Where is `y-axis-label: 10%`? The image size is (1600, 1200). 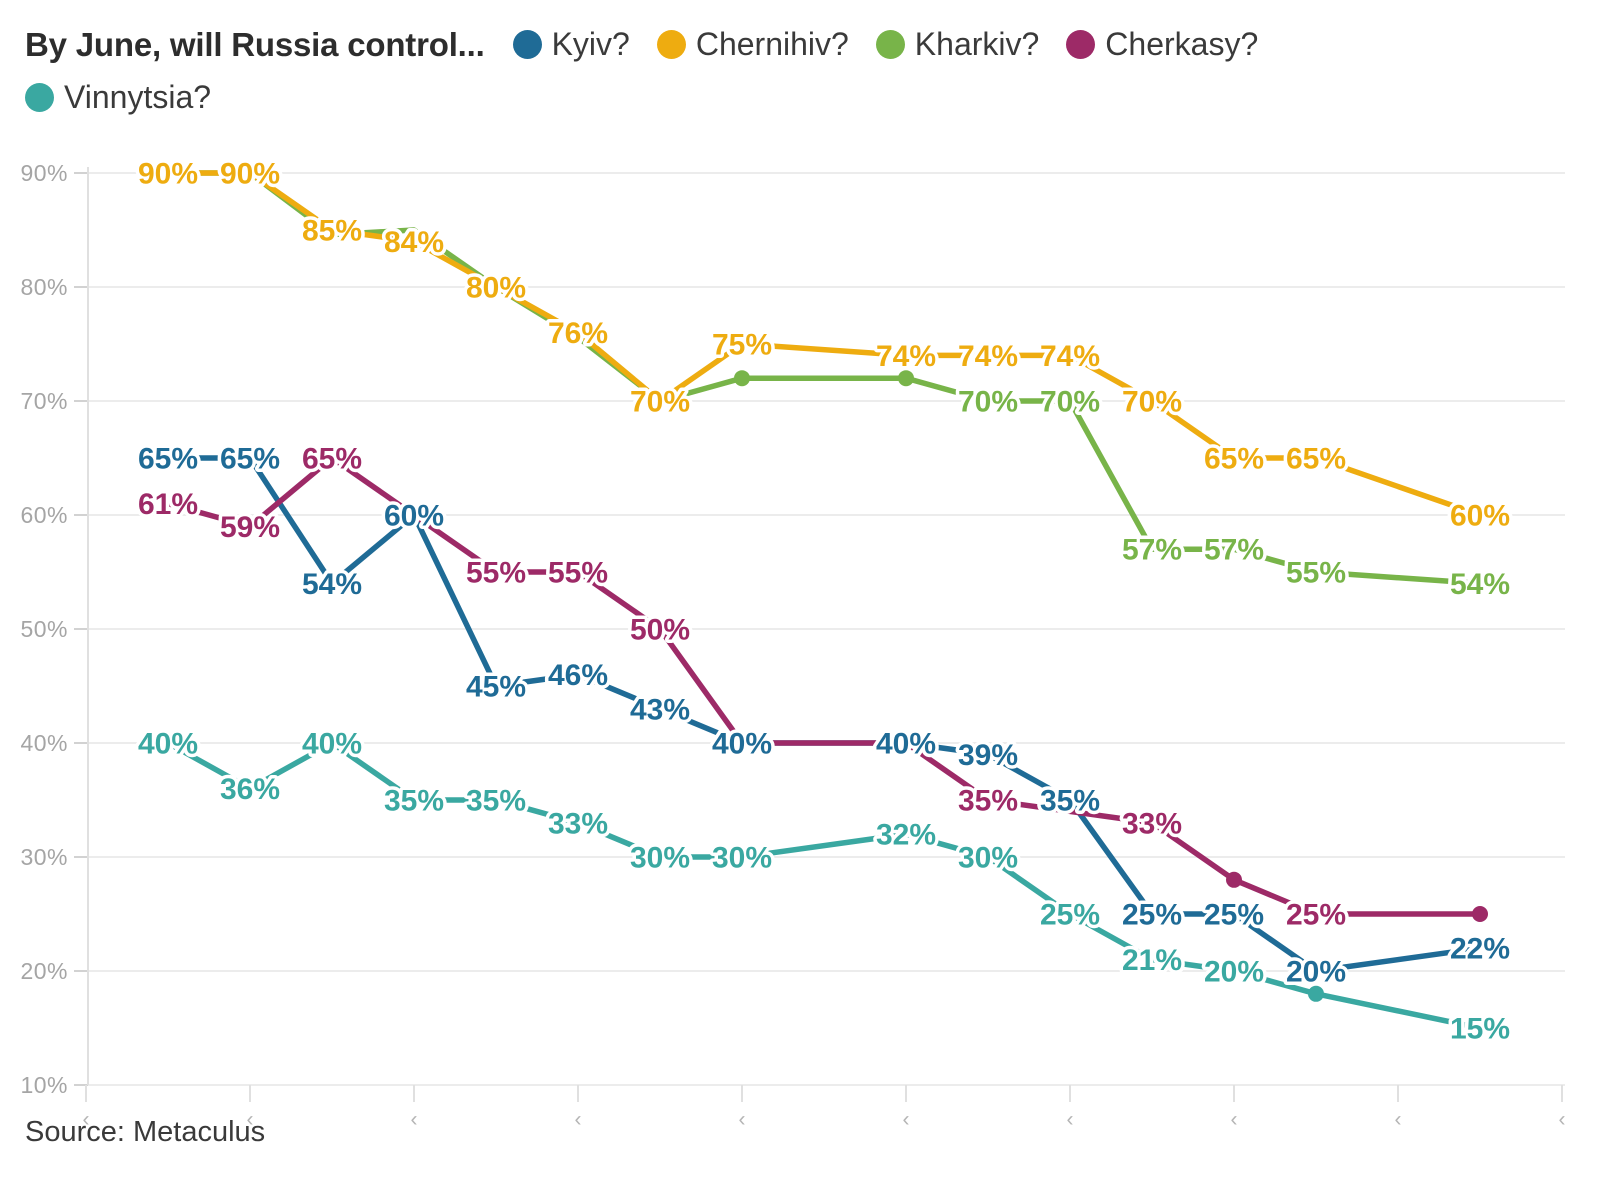 y-axis-label: 10% is located at coordinates (44, 1085).